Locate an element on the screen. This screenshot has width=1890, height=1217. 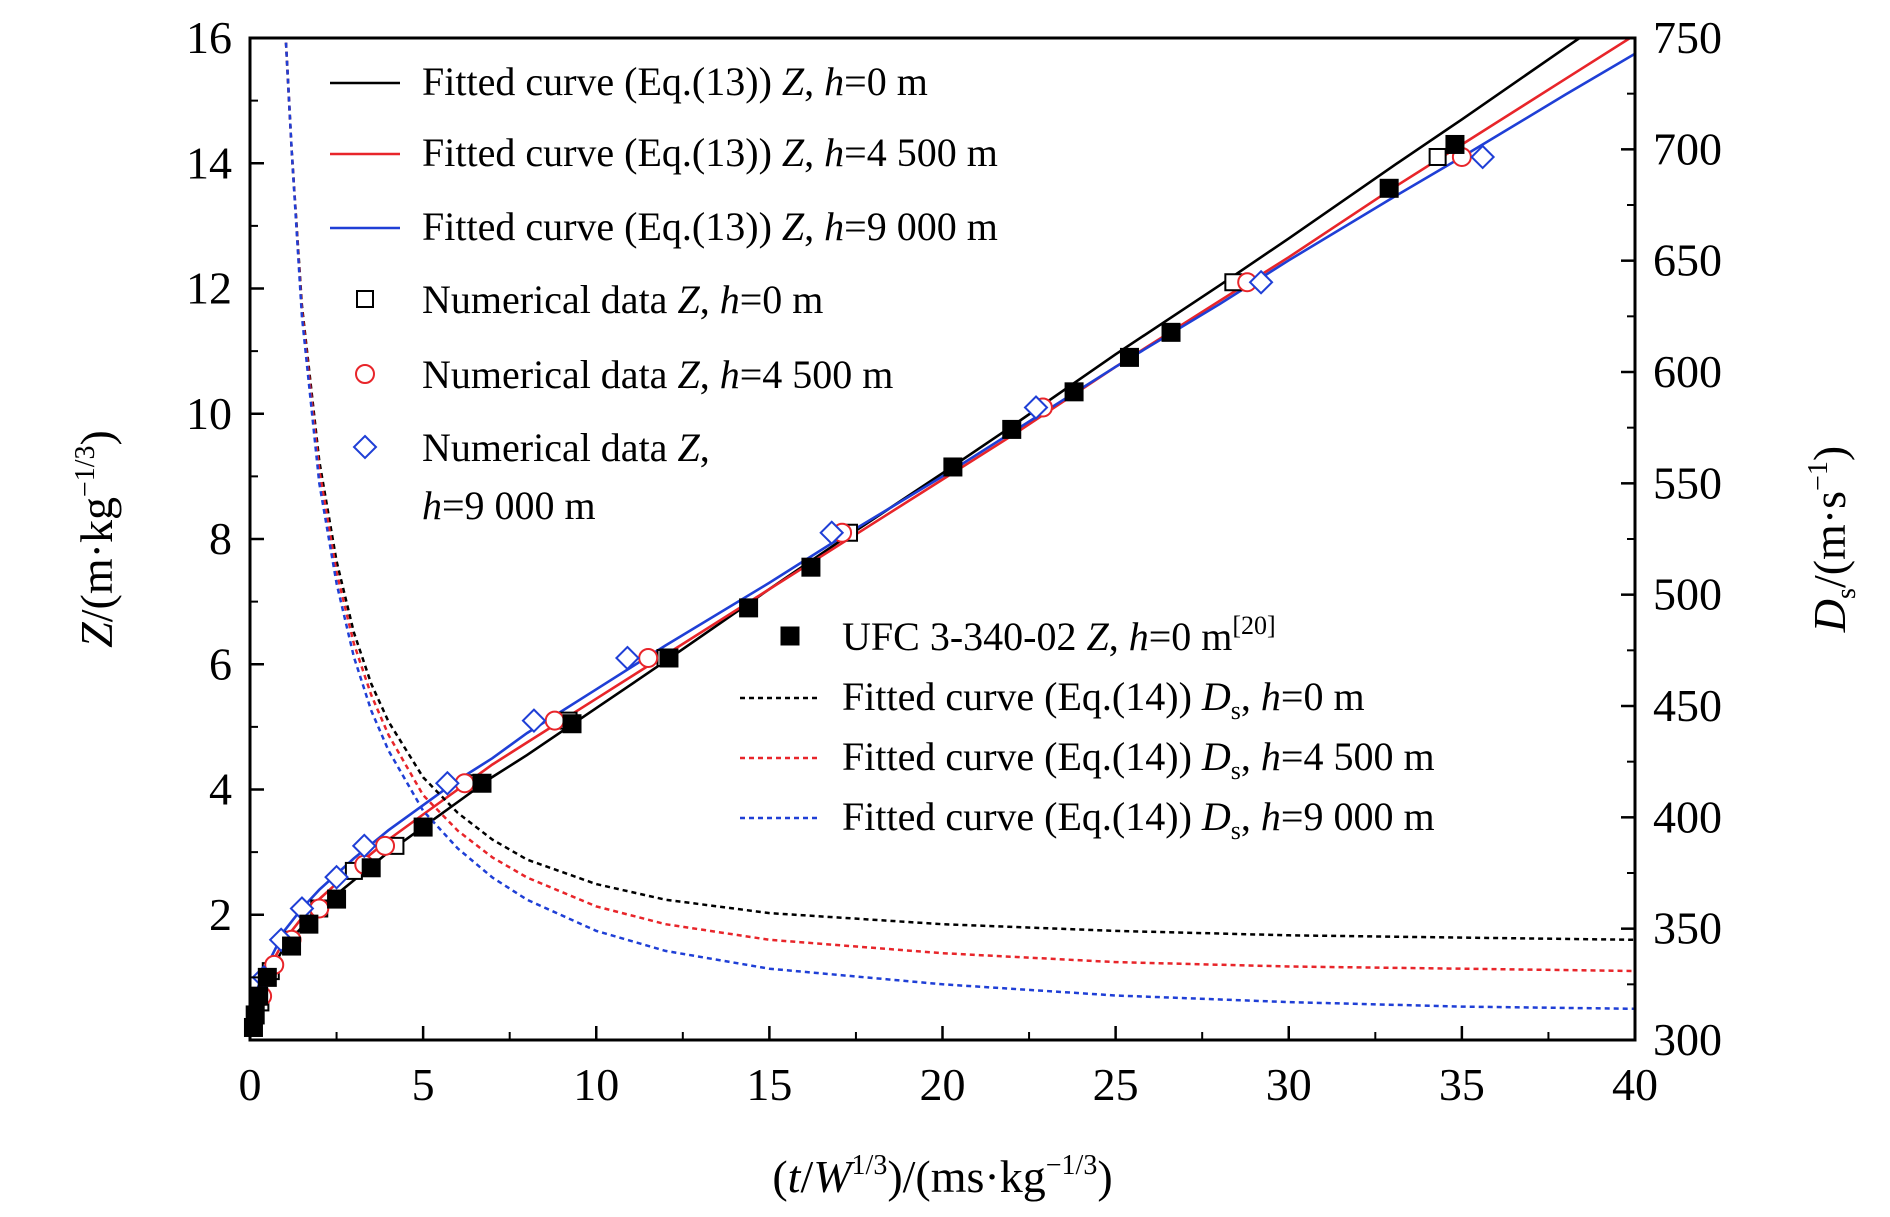
y-right-tick-label: 500 is located at coordinates (1687, 594).